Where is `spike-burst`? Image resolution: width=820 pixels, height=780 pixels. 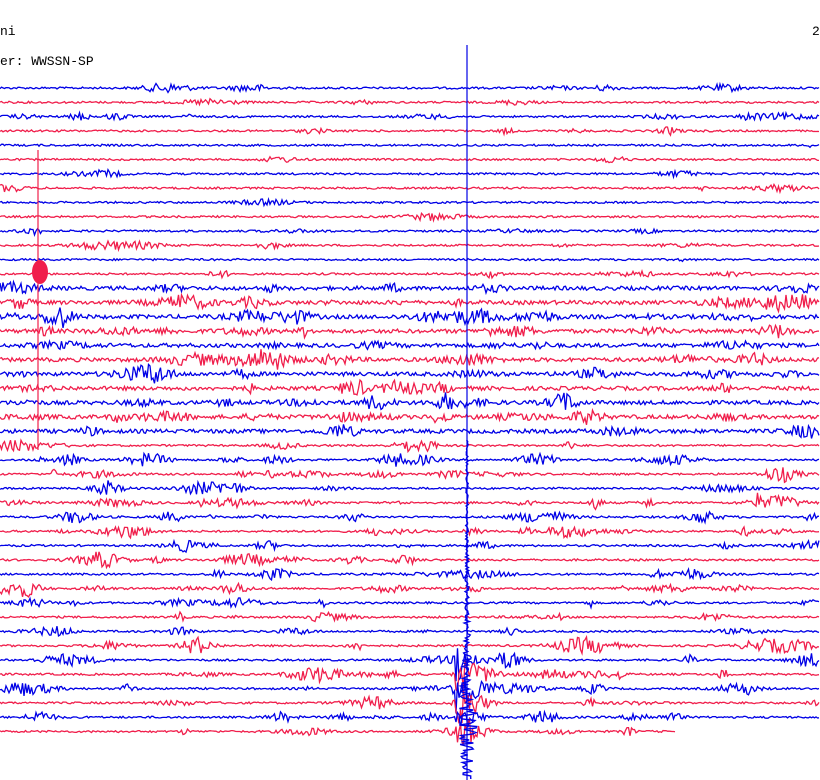
spike-burst is located at coordinates (40, 272).